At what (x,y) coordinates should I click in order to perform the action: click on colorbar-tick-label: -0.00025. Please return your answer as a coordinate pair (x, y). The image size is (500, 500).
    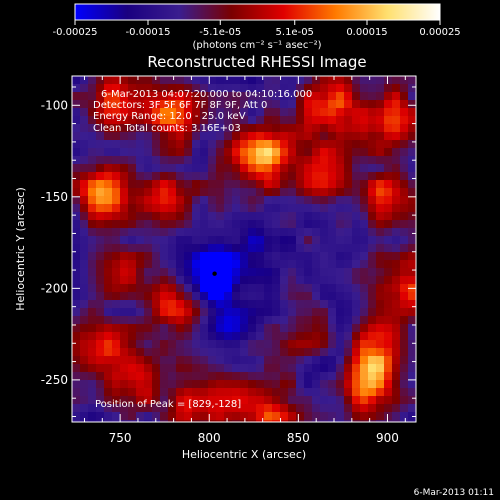
    Looking at the image, I should click on (75, 32).